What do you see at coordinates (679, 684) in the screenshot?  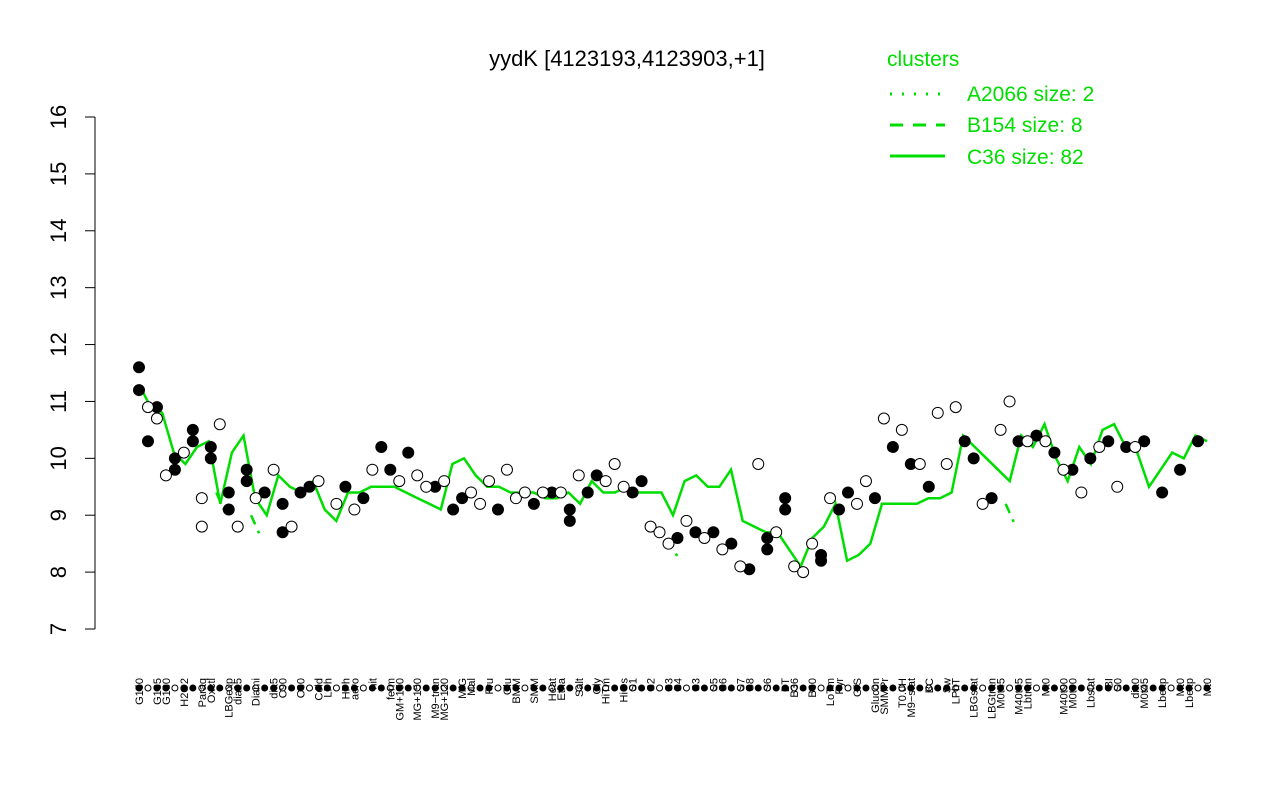 I see `category-label: S4` at bounding box center [679, 684].